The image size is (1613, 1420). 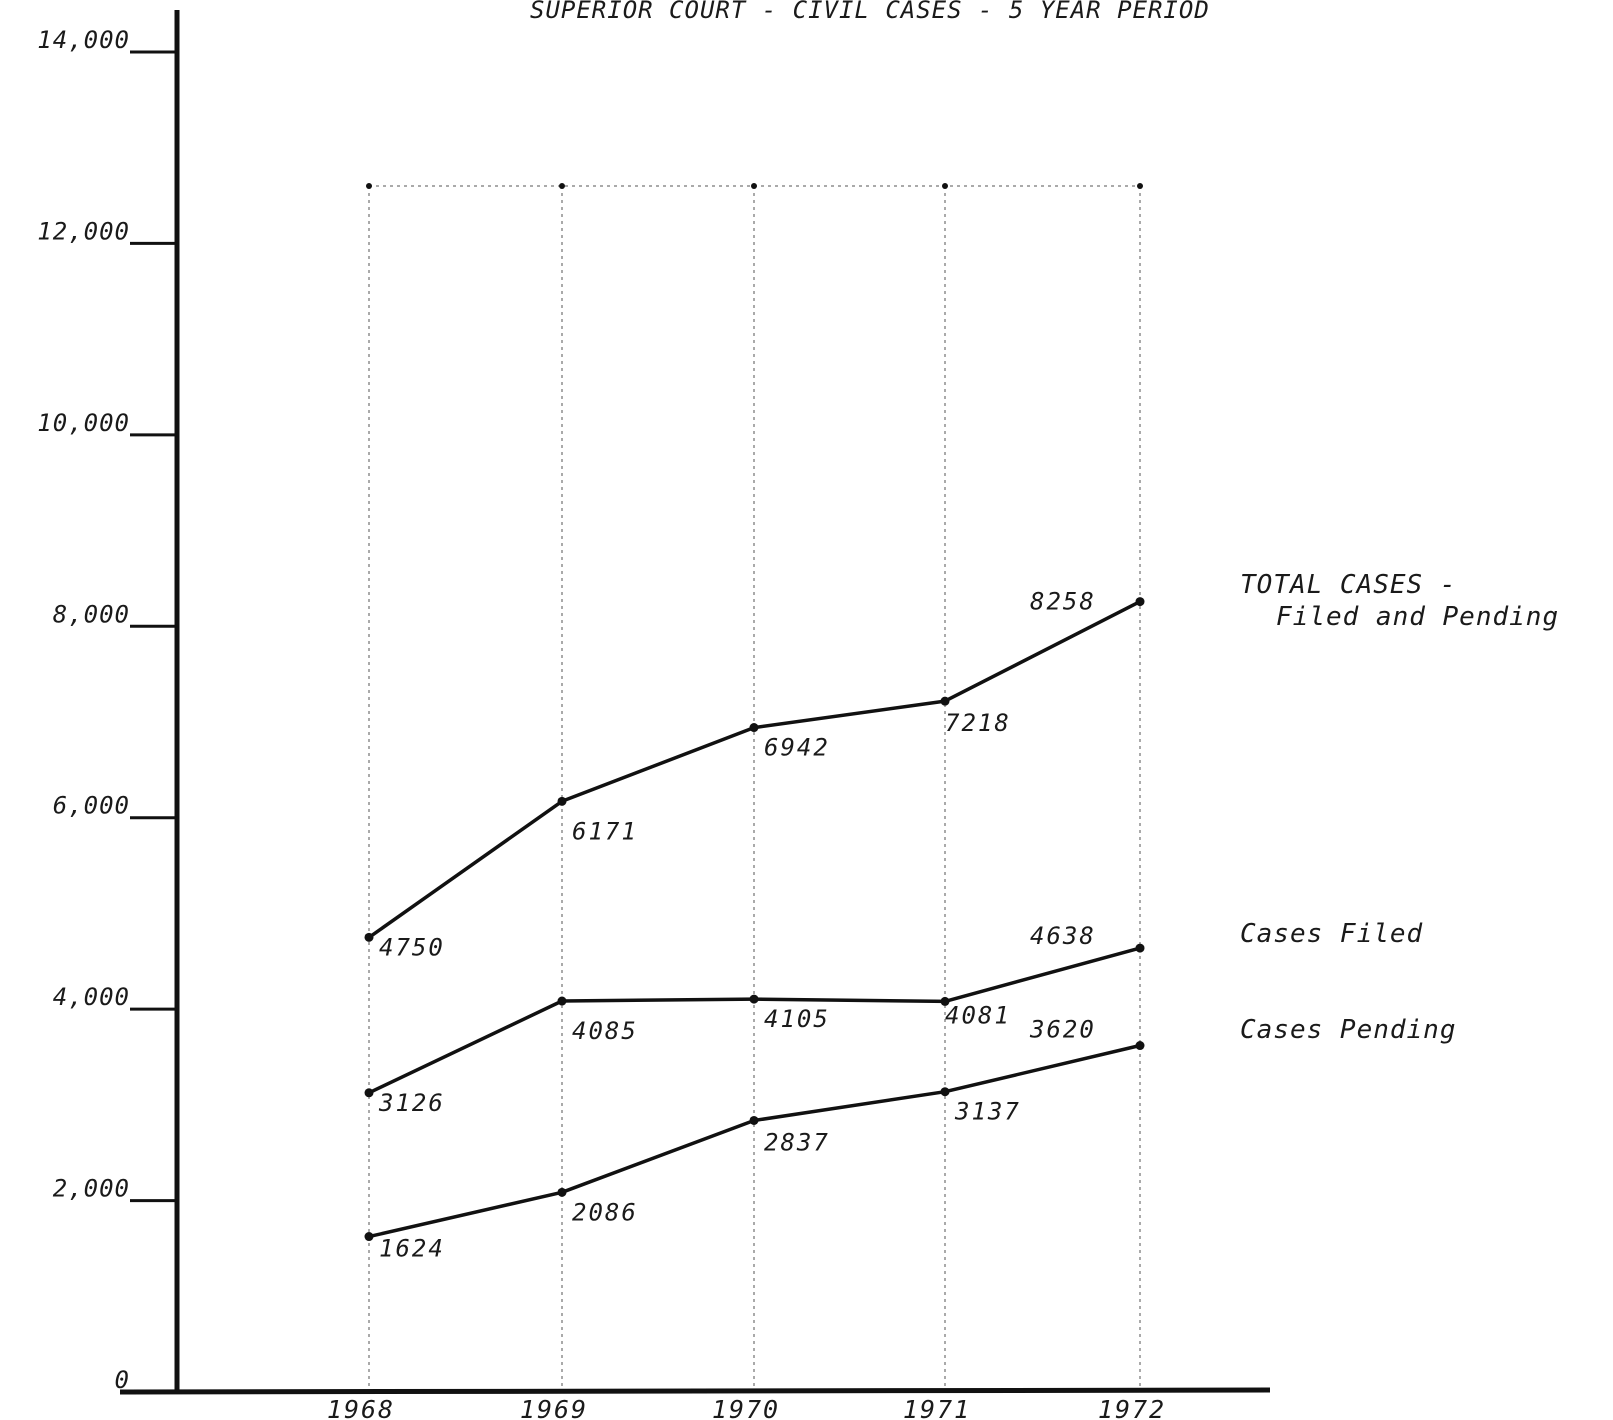 What do you see at coordinates (978, 1015) in the screenshot?
I see `data-label: 4081` at bounding box center [978, 1015].